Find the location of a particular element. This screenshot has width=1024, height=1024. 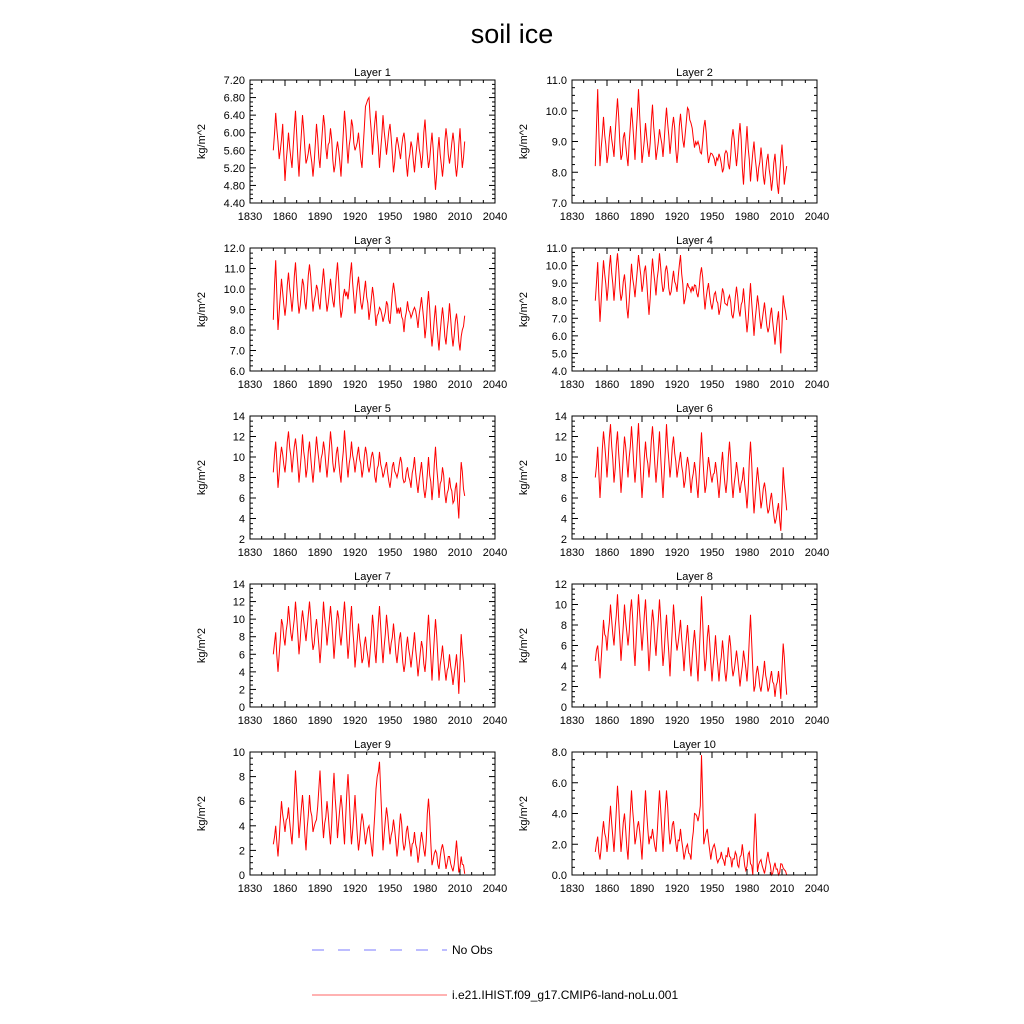

y-tick-label: 6.80 is located at coordinates (234, 99).